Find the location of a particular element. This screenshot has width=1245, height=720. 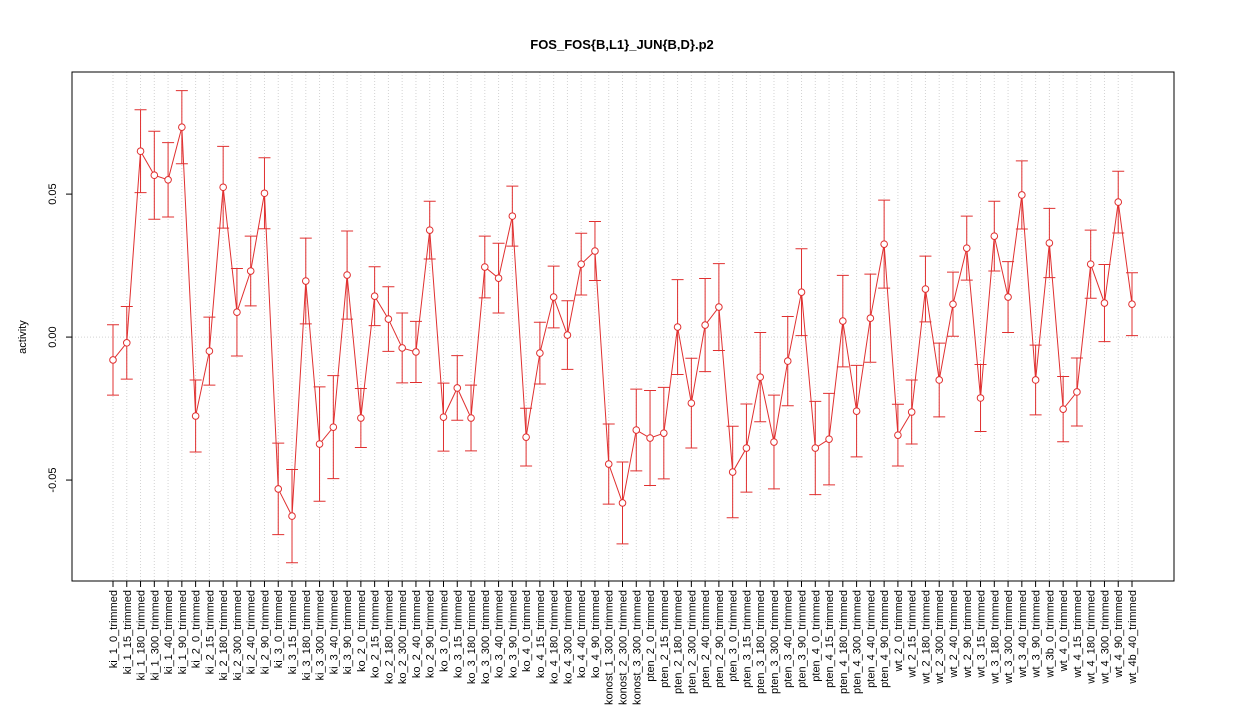

x-tick-label: ki_1_0_trimmed is located at coordinates (114, 629).